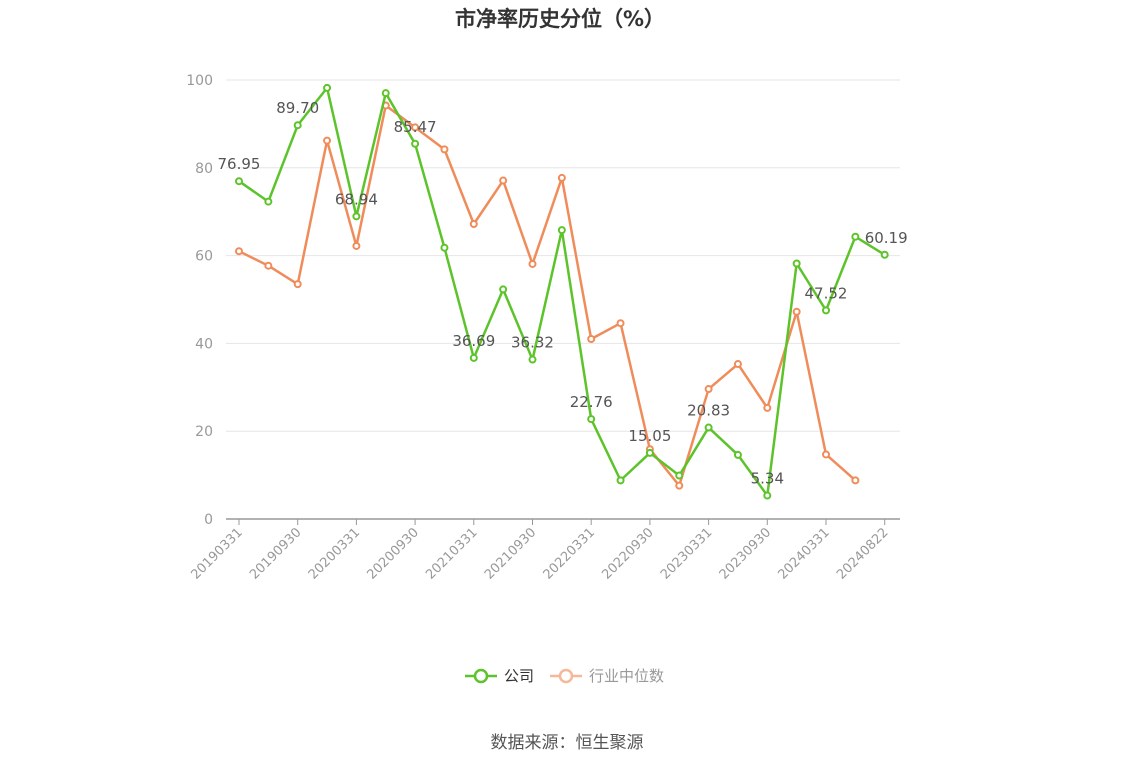  What do you see at coordinates (499, 676) in the screenshot?
I see `legend-item-company: 公司` at bounding box center [499, 676].